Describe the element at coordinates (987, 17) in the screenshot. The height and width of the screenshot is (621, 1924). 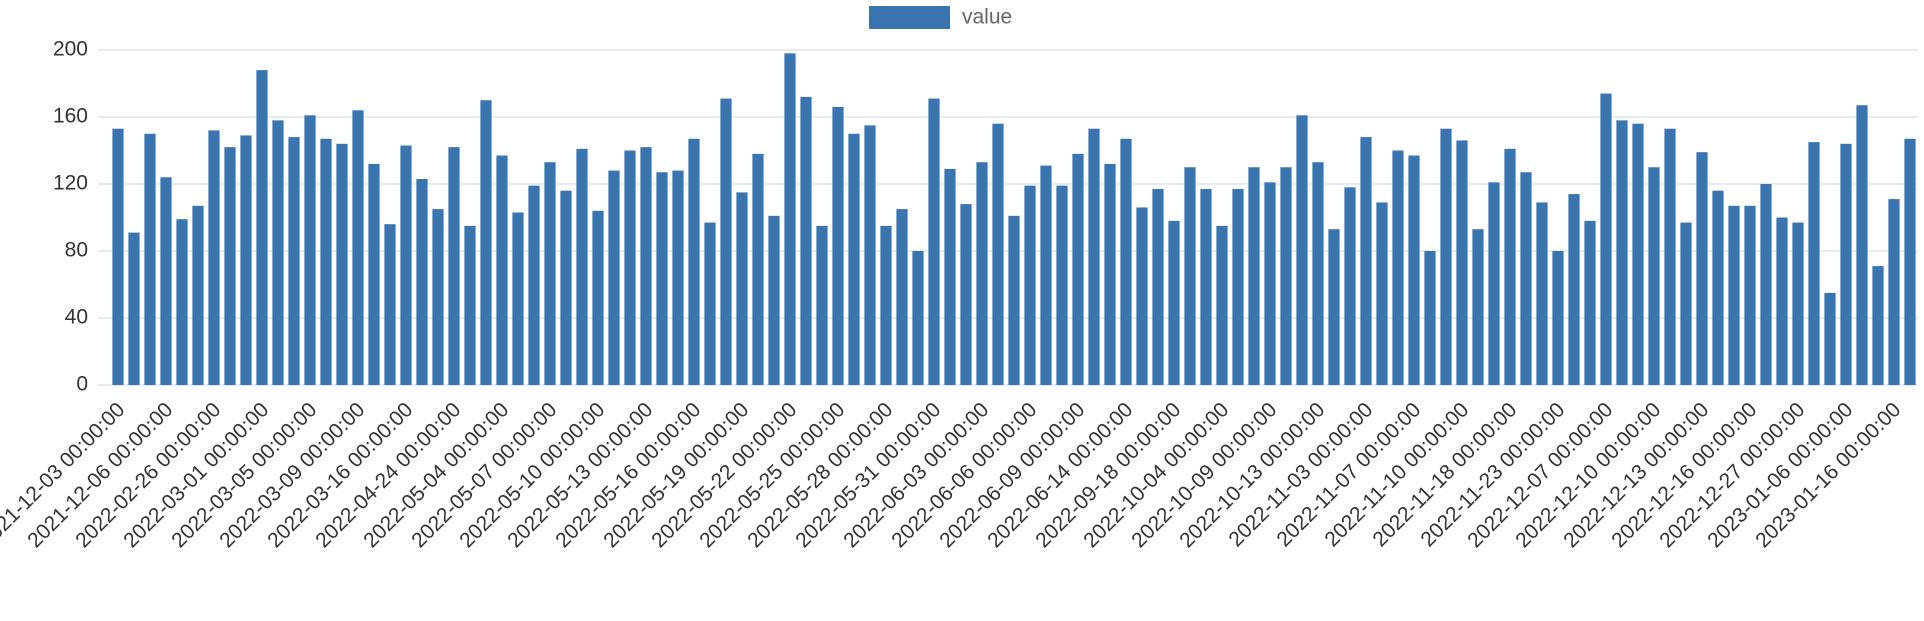
I see `legend-label: value` at that location.